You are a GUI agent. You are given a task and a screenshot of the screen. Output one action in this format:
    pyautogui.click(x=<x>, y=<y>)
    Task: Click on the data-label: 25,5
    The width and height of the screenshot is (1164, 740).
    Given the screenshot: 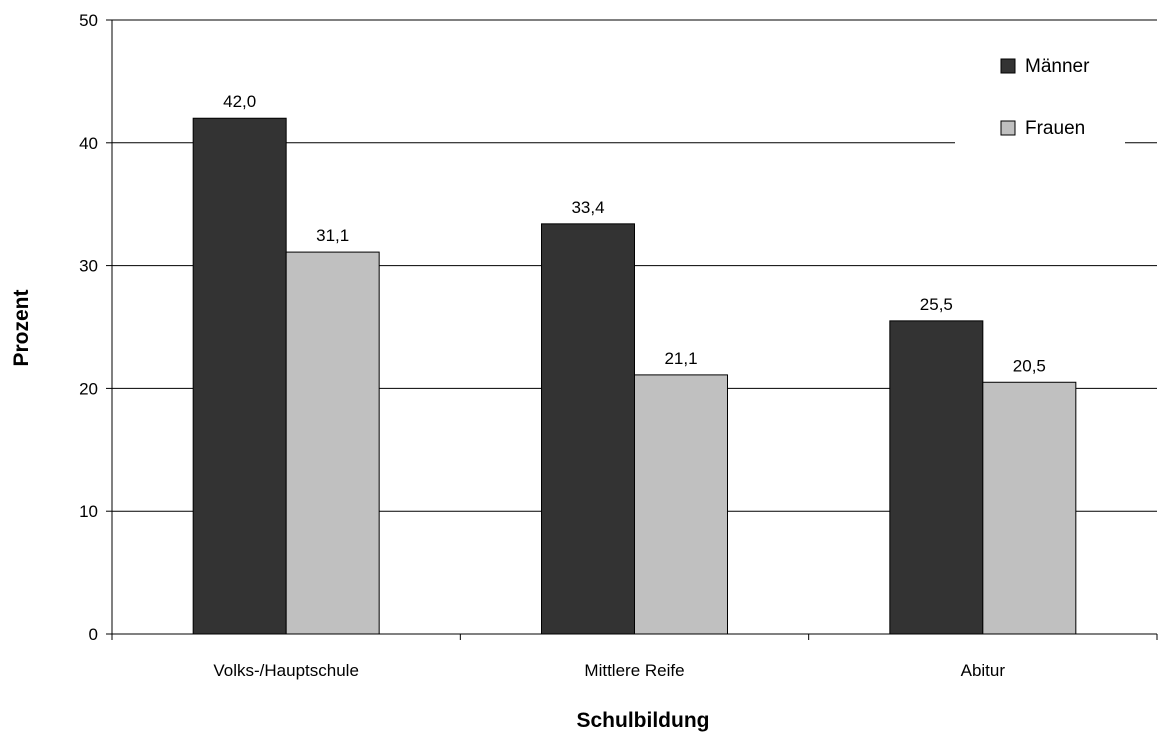 What is the action you would take?
    pyautogui.click(x=936, y=304)
    